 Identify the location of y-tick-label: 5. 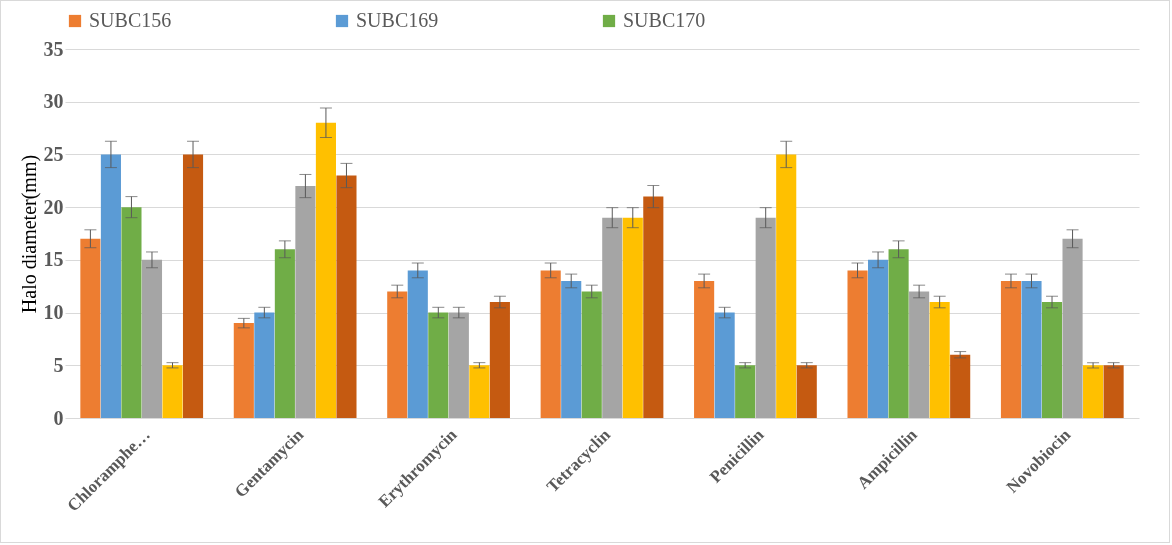
(58, 364).